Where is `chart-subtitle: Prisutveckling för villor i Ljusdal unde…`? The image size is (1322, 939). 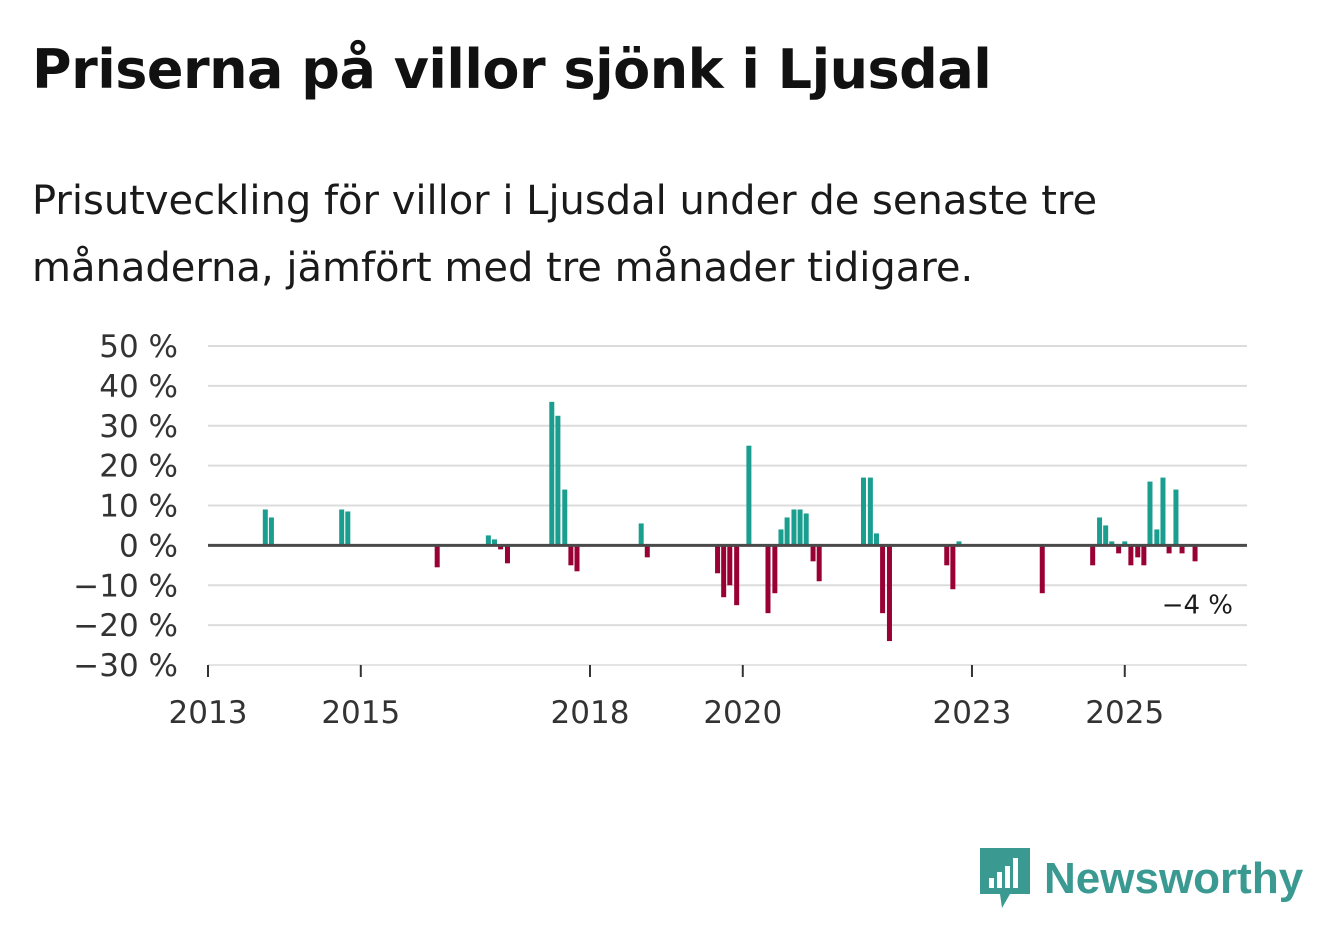
chart-subtitle: Prisutveckling för villor i Ljusdal unde… is located at coordinates (565, 234).